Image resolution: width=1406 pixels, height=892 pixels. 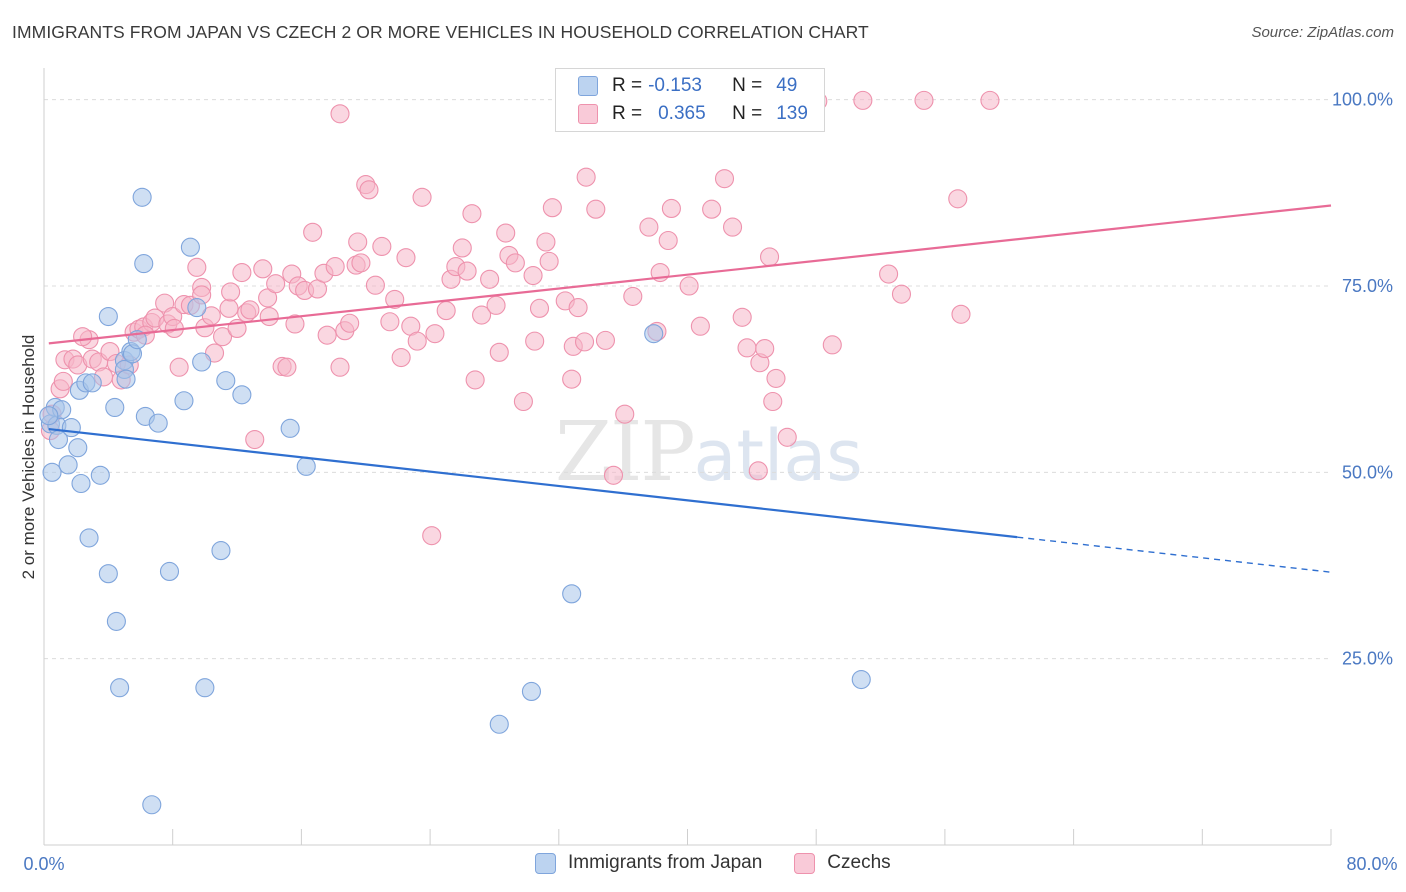 I want to click on y-axis-label: 2 or more Vehicles in Household, so click(x=28, y=457).